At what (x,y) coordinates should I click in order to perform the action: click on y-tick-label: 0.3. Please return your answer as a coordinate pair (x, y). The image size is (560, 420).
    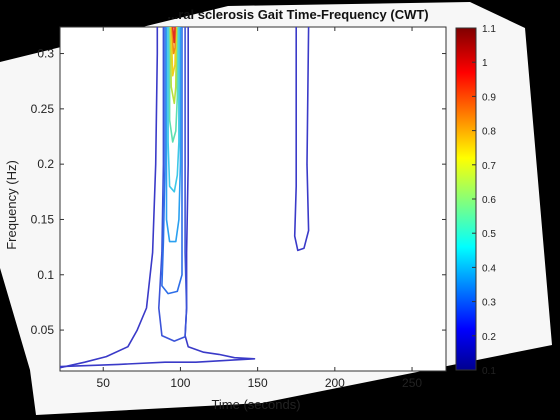
    Looking at the image, I should click on (45, 54).